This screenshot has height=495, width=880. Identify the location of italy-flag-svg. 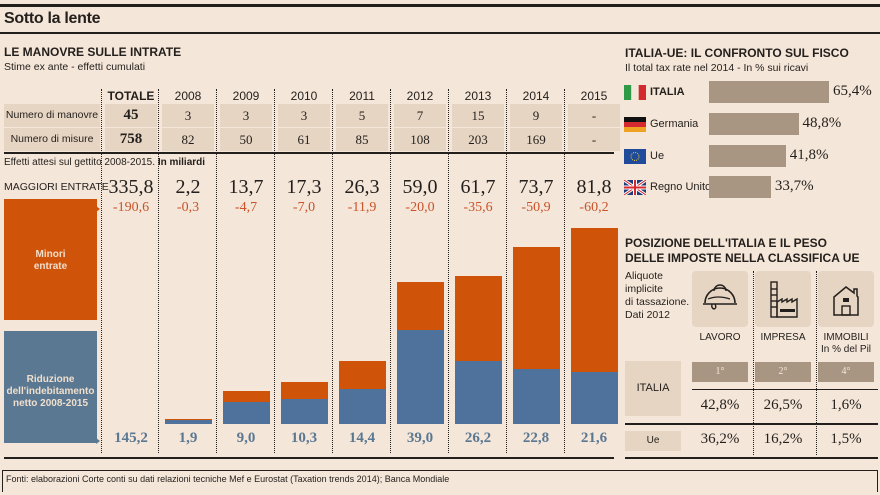
(635, 92).